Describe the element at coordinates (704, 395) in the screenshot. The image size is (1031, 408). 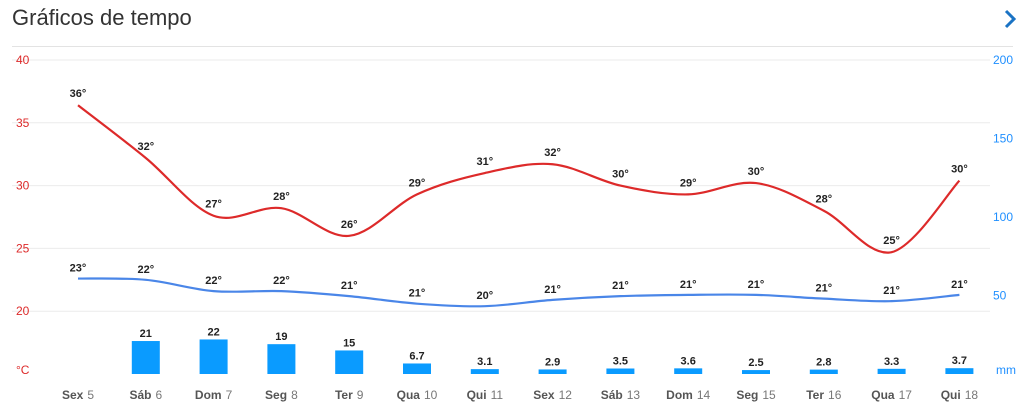
I see `x-axis-date: 14` at that location.